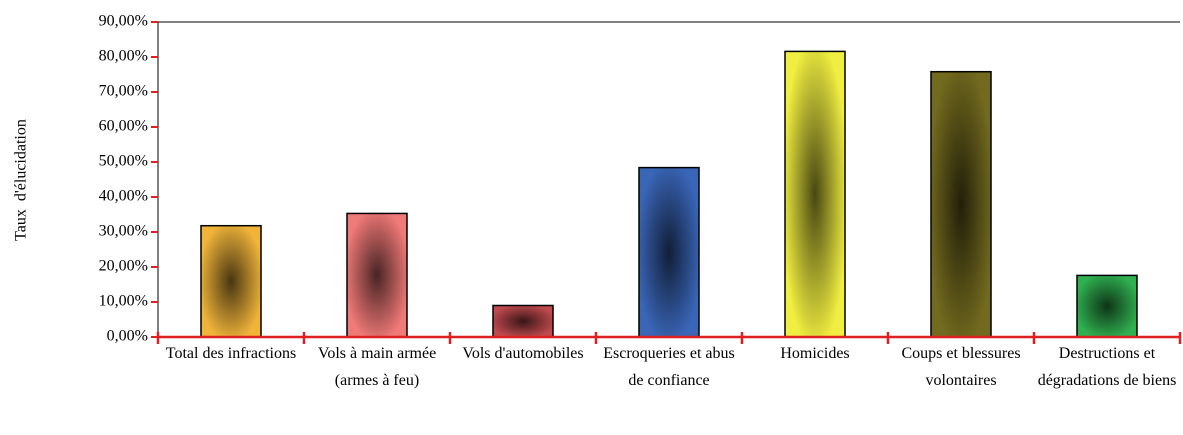 The width and height of the screenshot is (1183, 435). What do you see at coordinates (815, 353) in the screenshot?
I see `x-tick-label: Homicides` at bounding box center [815, 353].